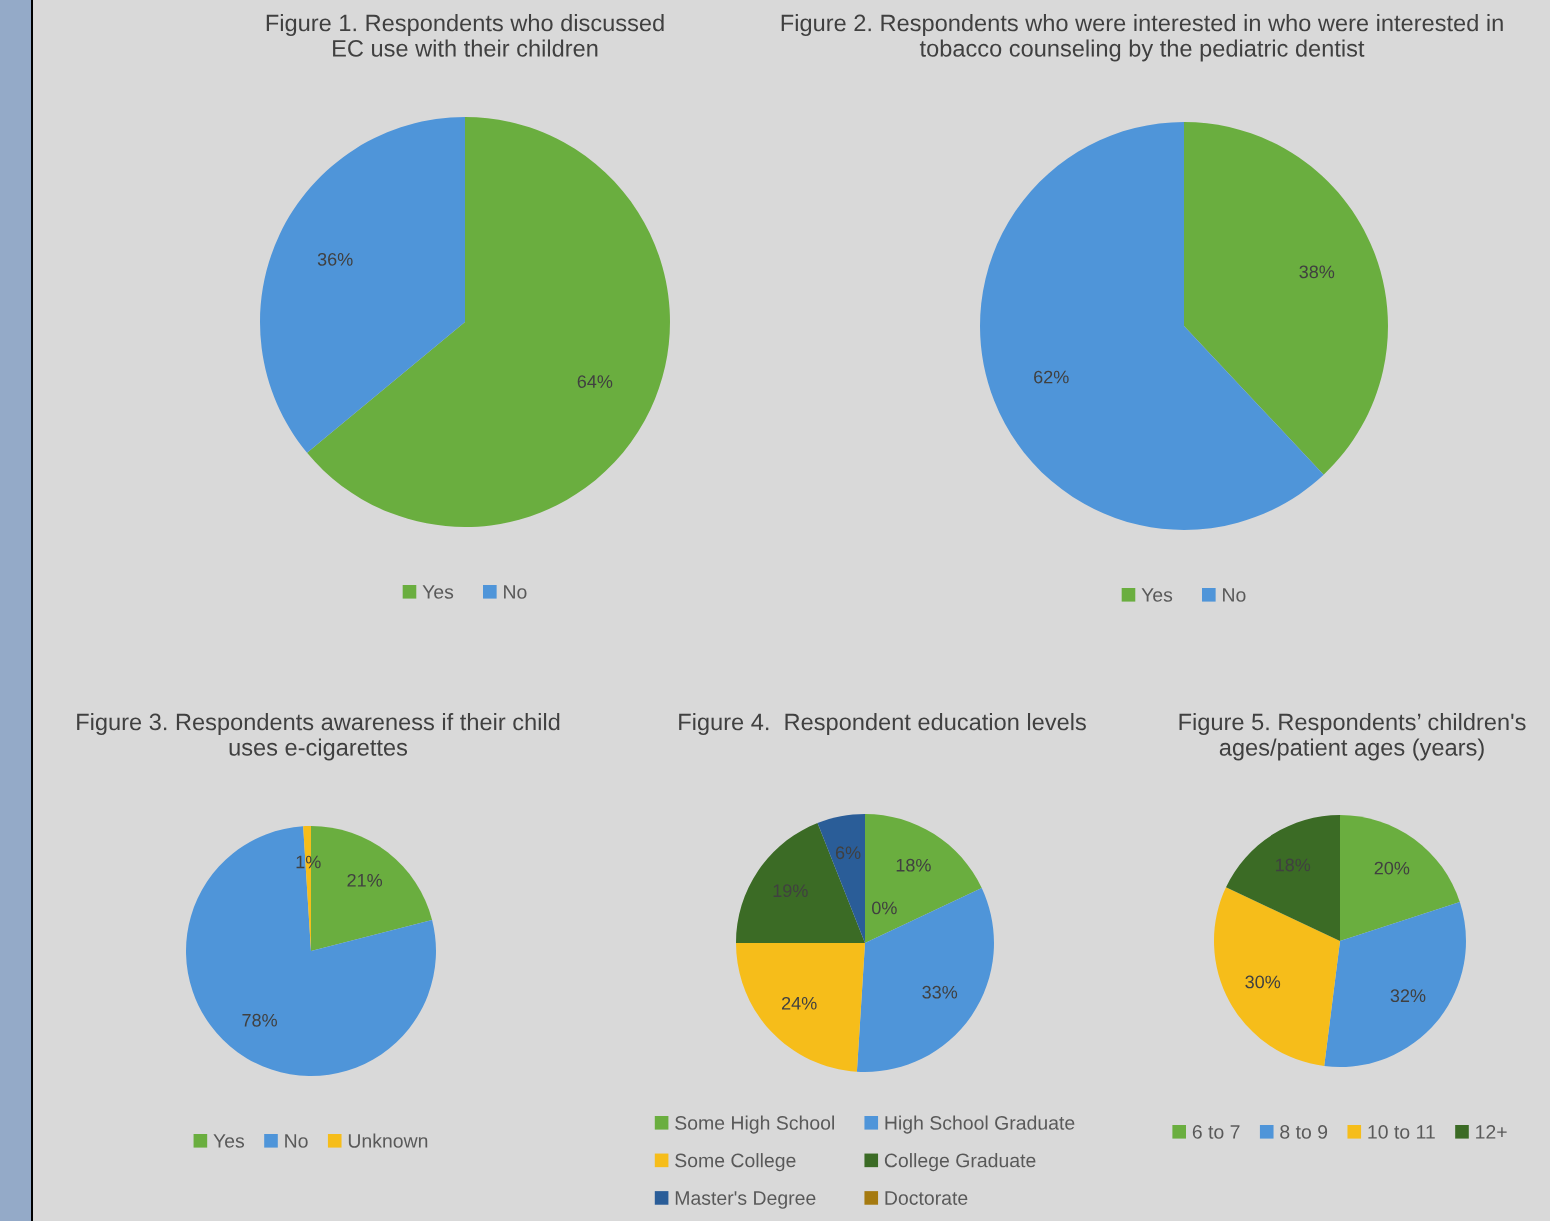 This screenshot has height=1221, width=1550. What do you see at coordinates (365, 880) in the screenshot?
I see `data-label: 21%` at bounding box center [365, 880].